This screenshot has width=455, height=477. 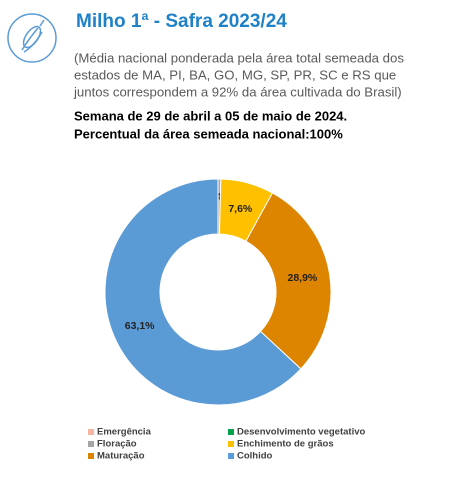 I want to click on title: Milho 1ª - Safra 2023/24, so click(x=181, y=21).